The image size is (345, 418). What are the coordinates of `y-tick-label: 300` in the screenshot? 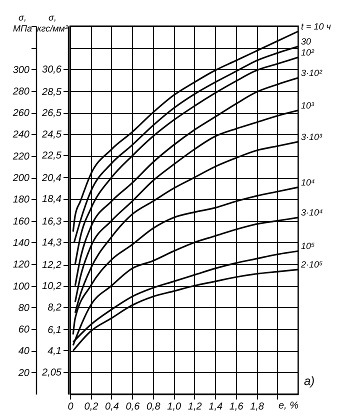 It's located at (21, 70).